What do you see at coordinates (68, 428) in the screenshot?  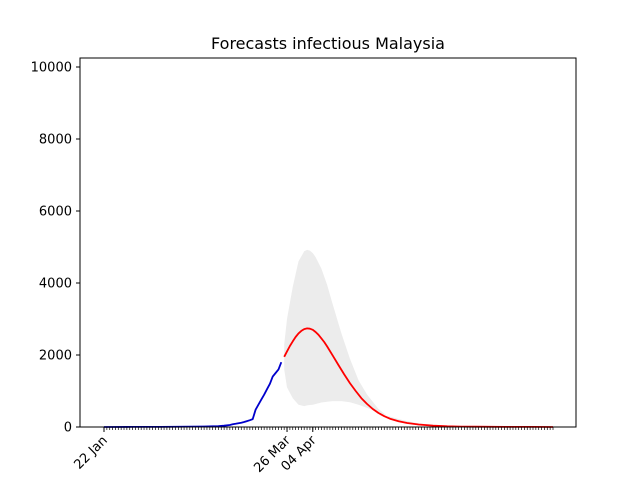 I see `y-tick-label: 0` at bounding box center [68, 428].